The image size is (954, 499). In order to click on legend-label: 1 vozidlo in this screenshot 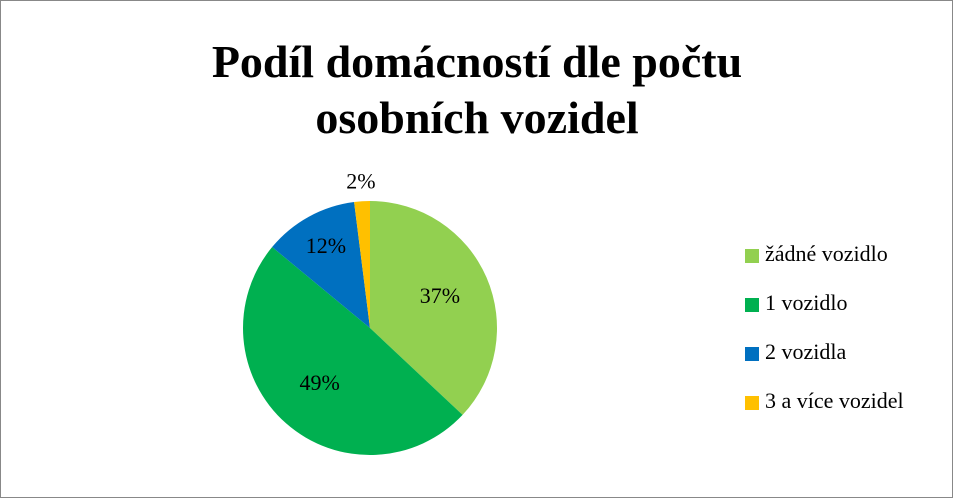, I will do `click(806, 302)`.